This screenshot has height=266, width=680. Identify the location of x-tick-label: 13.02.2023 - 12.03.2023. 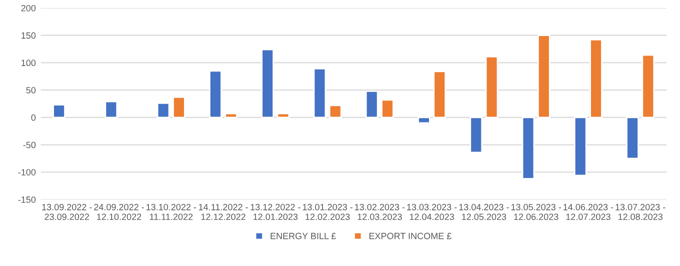
(380, 212).